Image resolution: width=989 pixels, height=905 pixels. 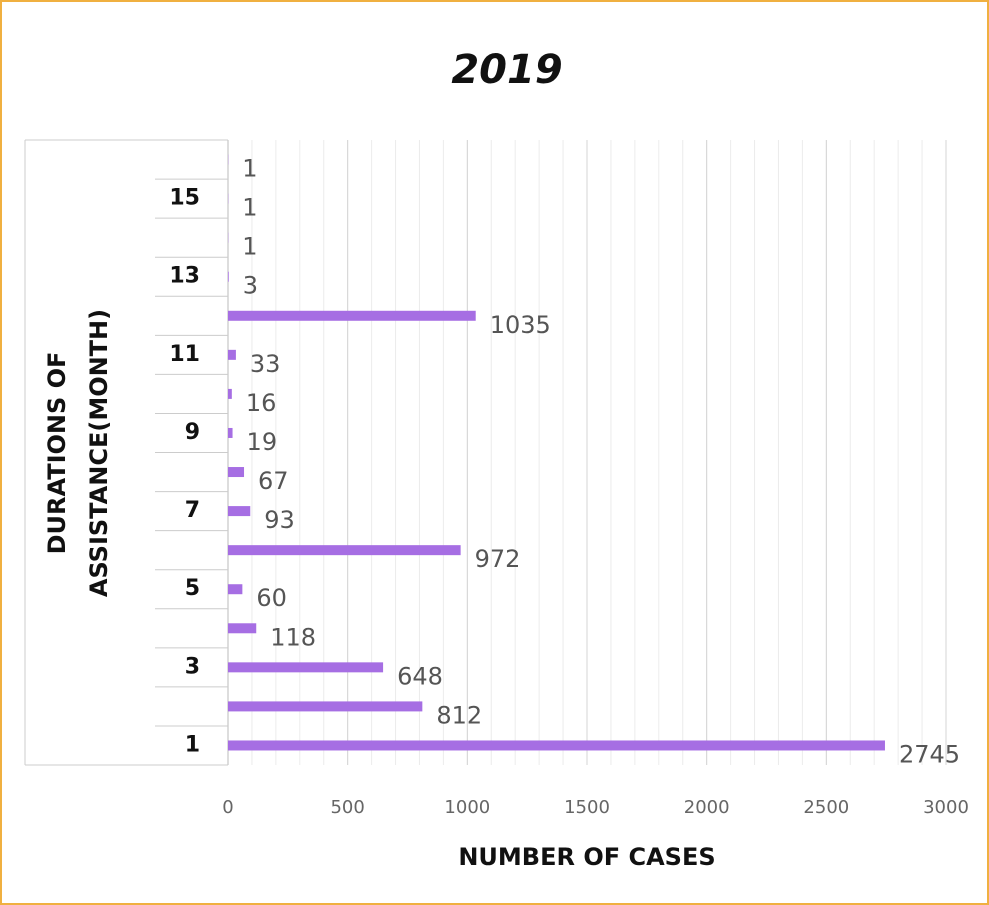 What do you see at coordinates (192, 510) in the screenshot?
I see `y-tick-label: 7` at bounding box center [192, 510].